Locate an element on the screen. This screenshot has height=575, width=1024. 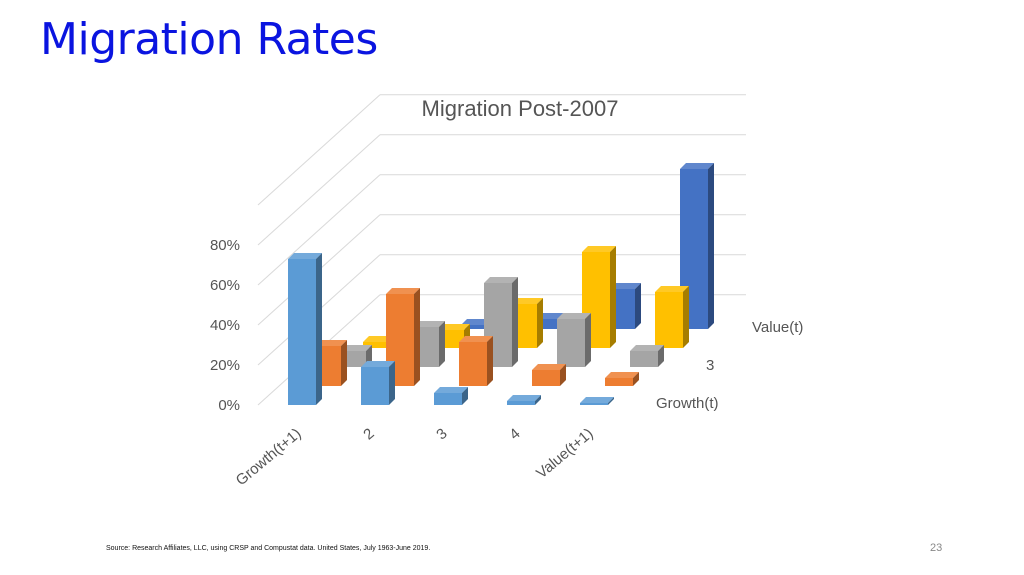
y-tick-label: 20% is located at coordinates (225, 365).